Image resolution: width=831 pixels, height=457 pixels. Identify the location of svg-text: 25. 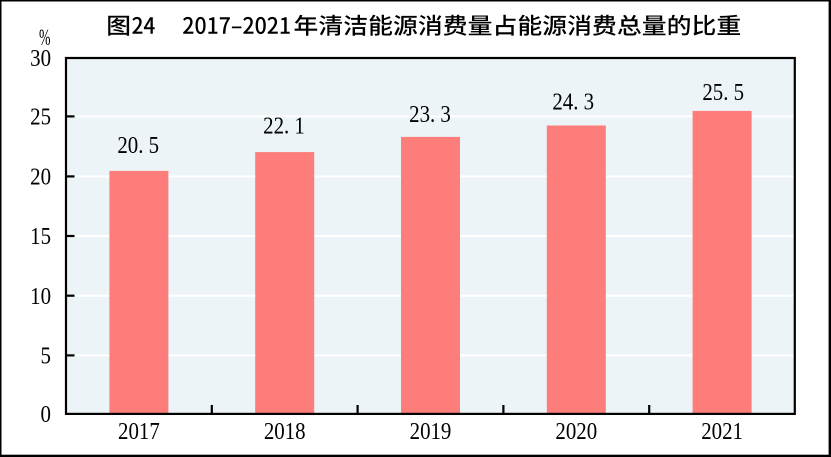
(40, 116).